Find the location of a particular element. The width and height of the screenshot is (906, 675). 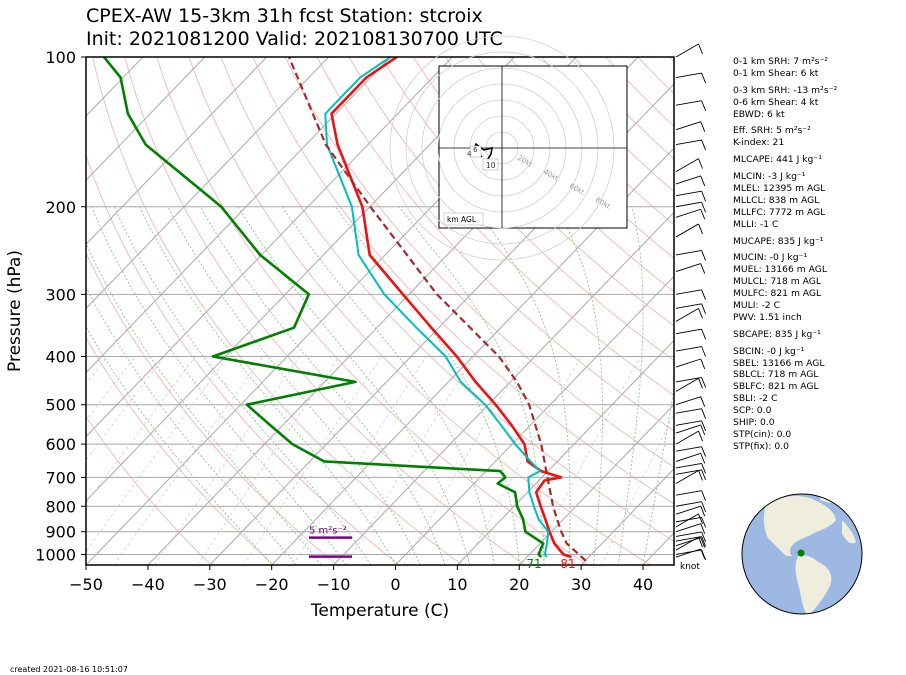

hodograph-height-10: 10 is located at coordinates (491, 165).